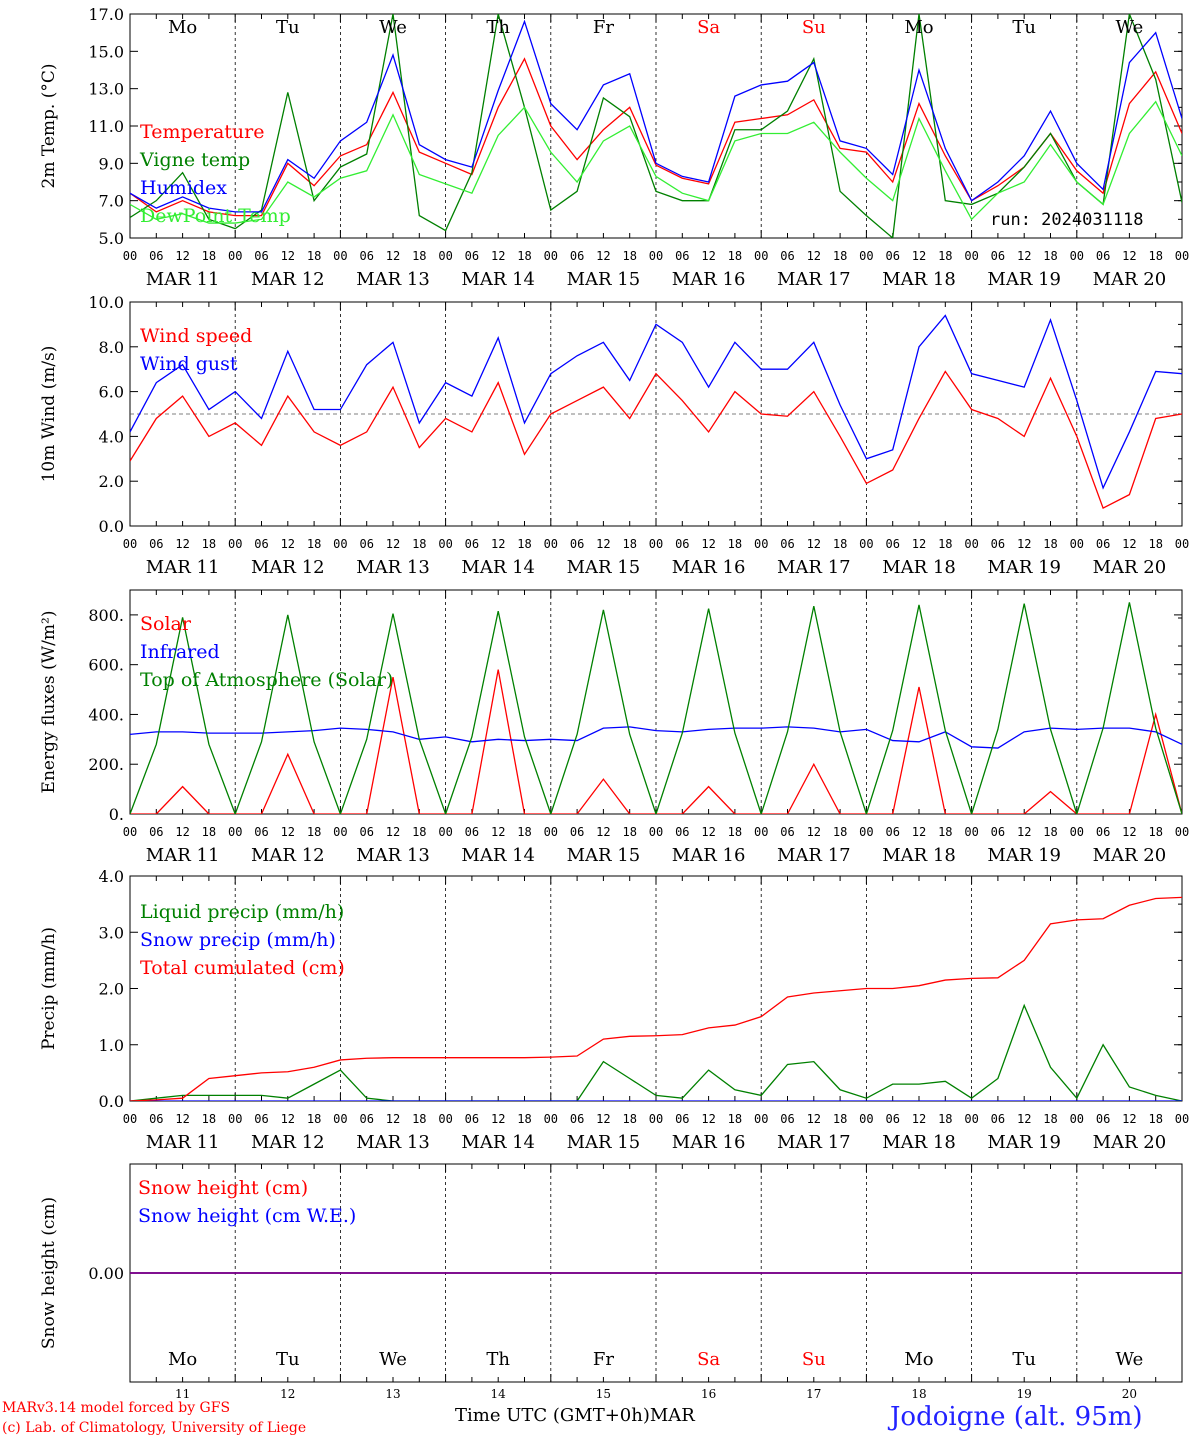 Image resolution: width=1194 pixels, height=1440 pixels. I want to click on legend-entry: Temperature, so click(202, 132).